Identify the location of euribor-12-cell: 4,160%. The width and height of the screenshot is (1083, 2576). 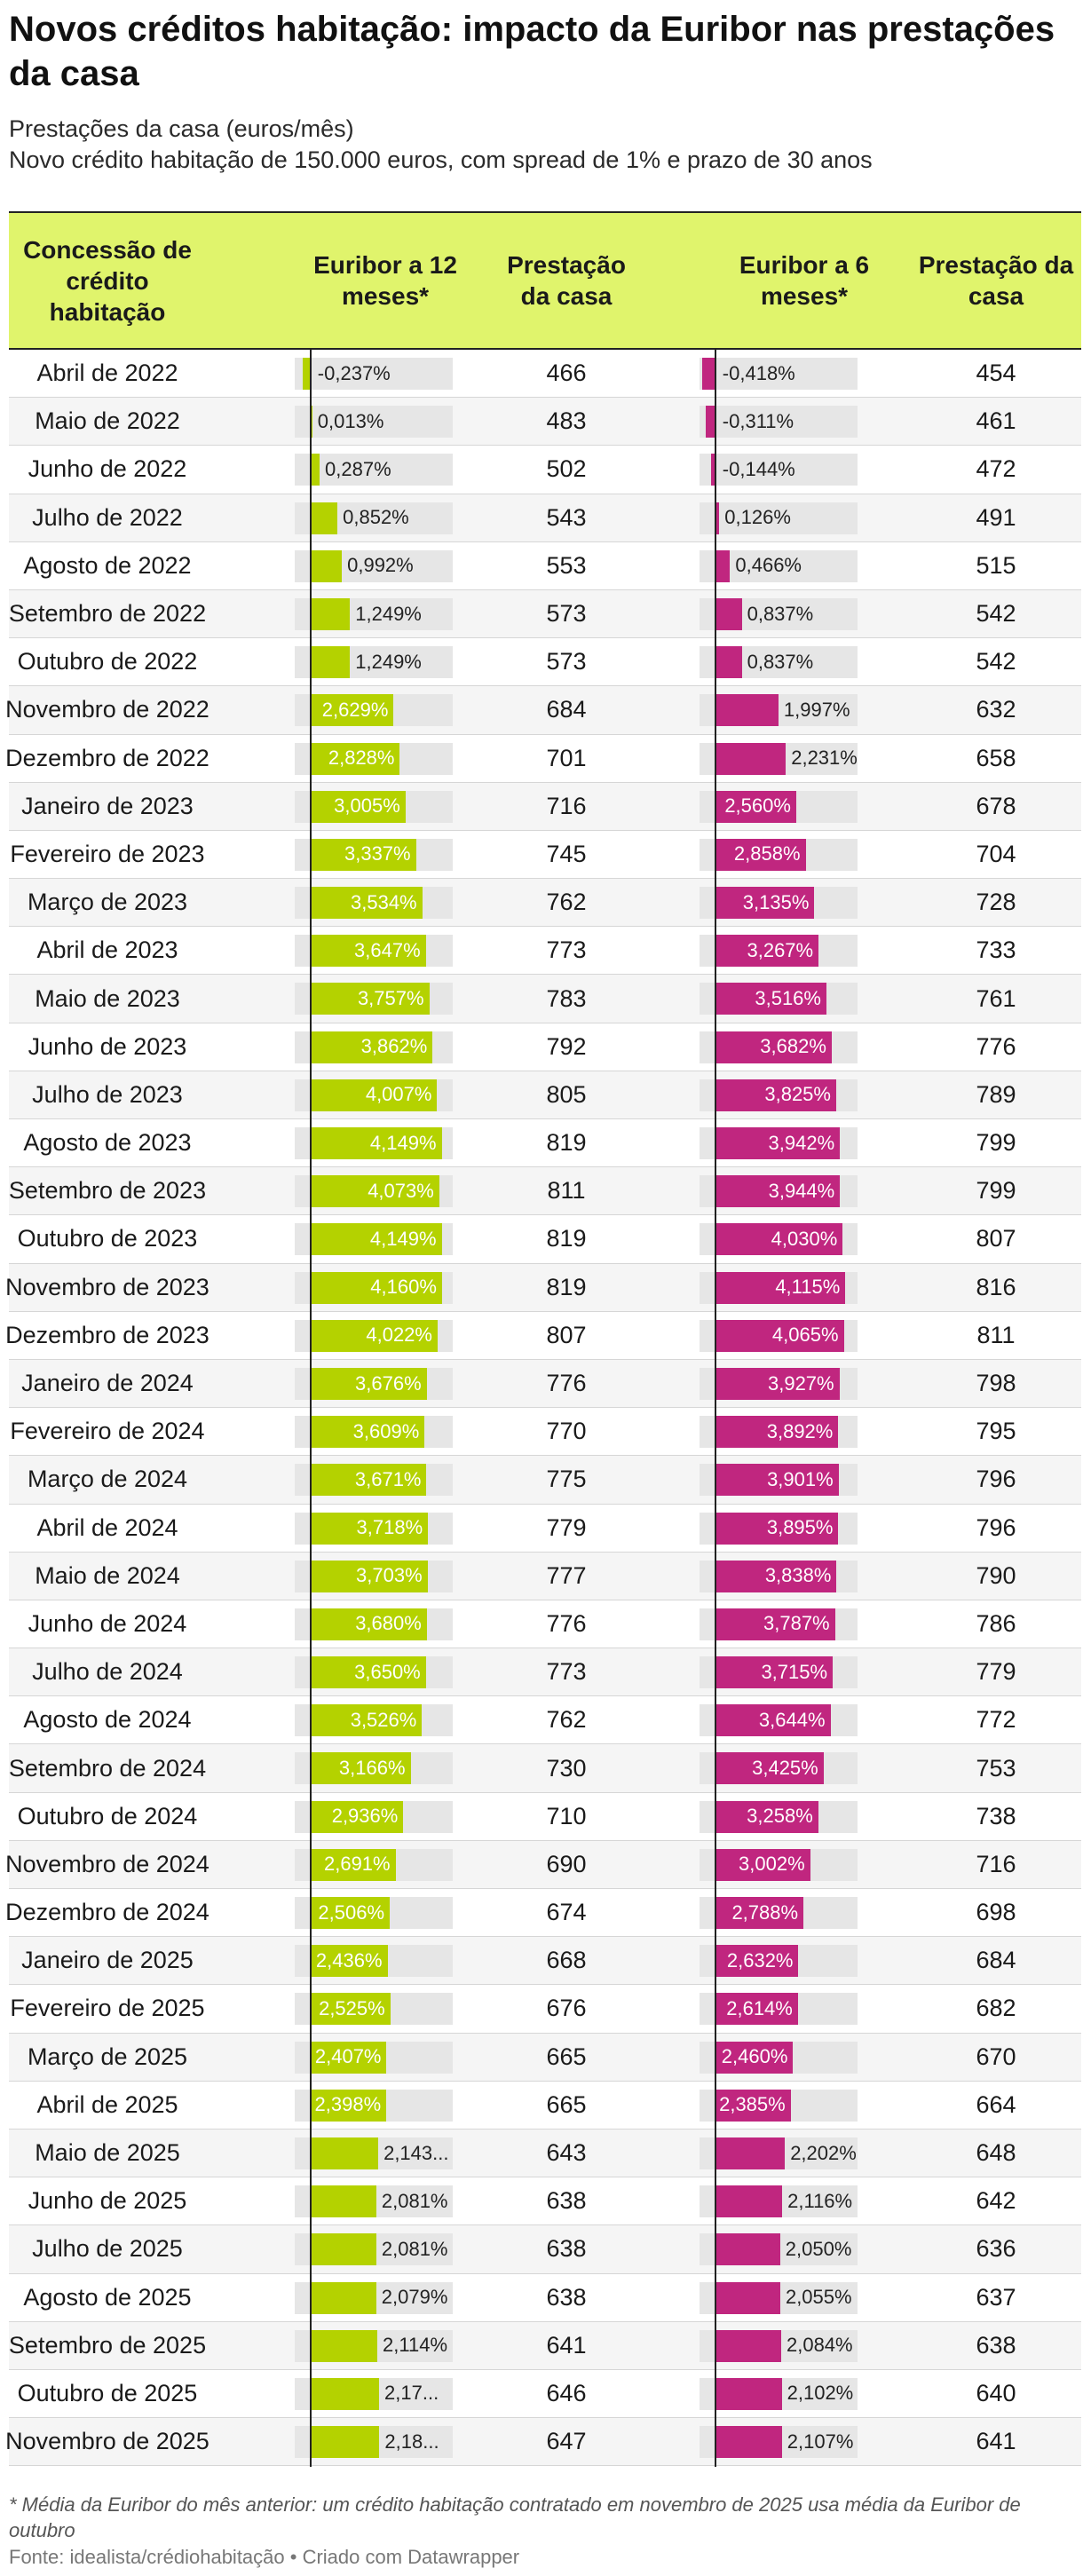
(374, 1287).